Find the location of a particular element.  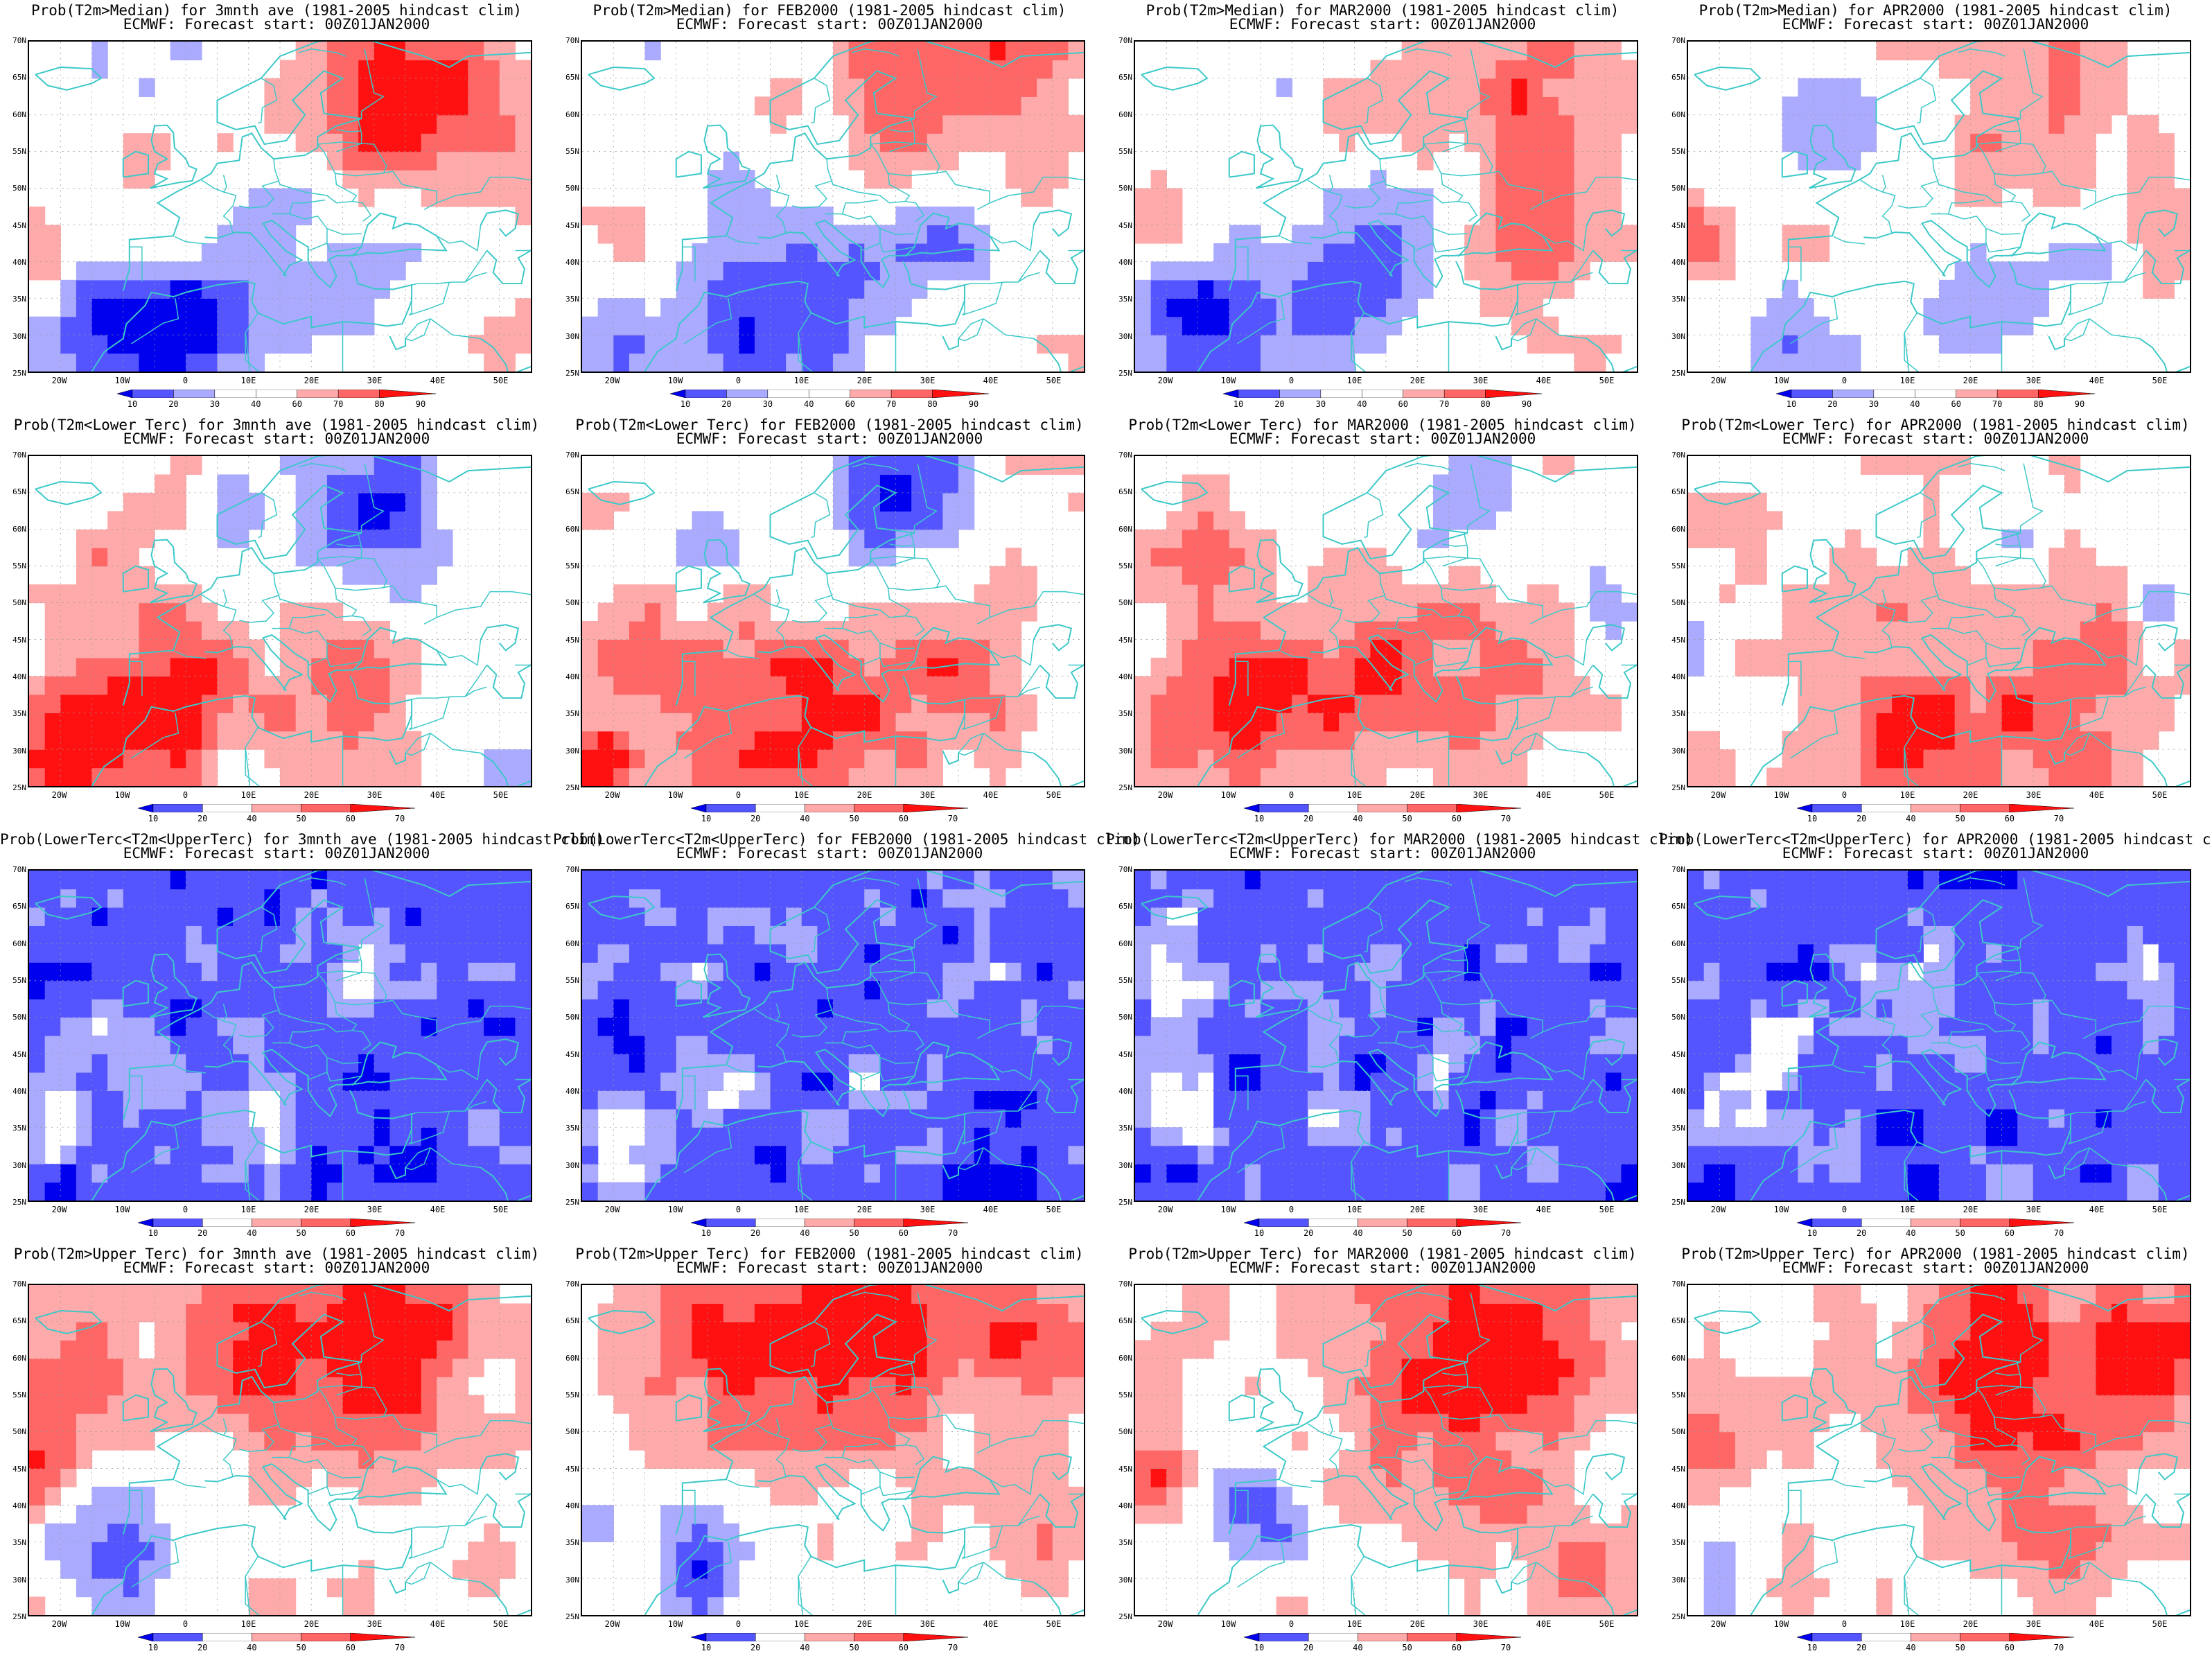

longitude-tick-label: 20W is located at coordinates (612, 1209).